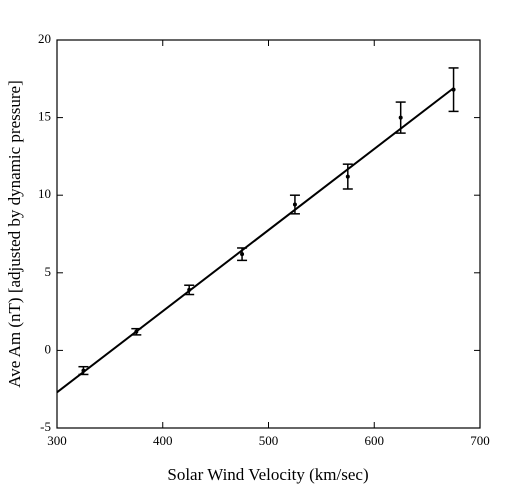 This screenshot has height=488, width=518. Describe the element at coordinates (57, 440) in the screenshot. I see `x-tick-label: 300` at that location.